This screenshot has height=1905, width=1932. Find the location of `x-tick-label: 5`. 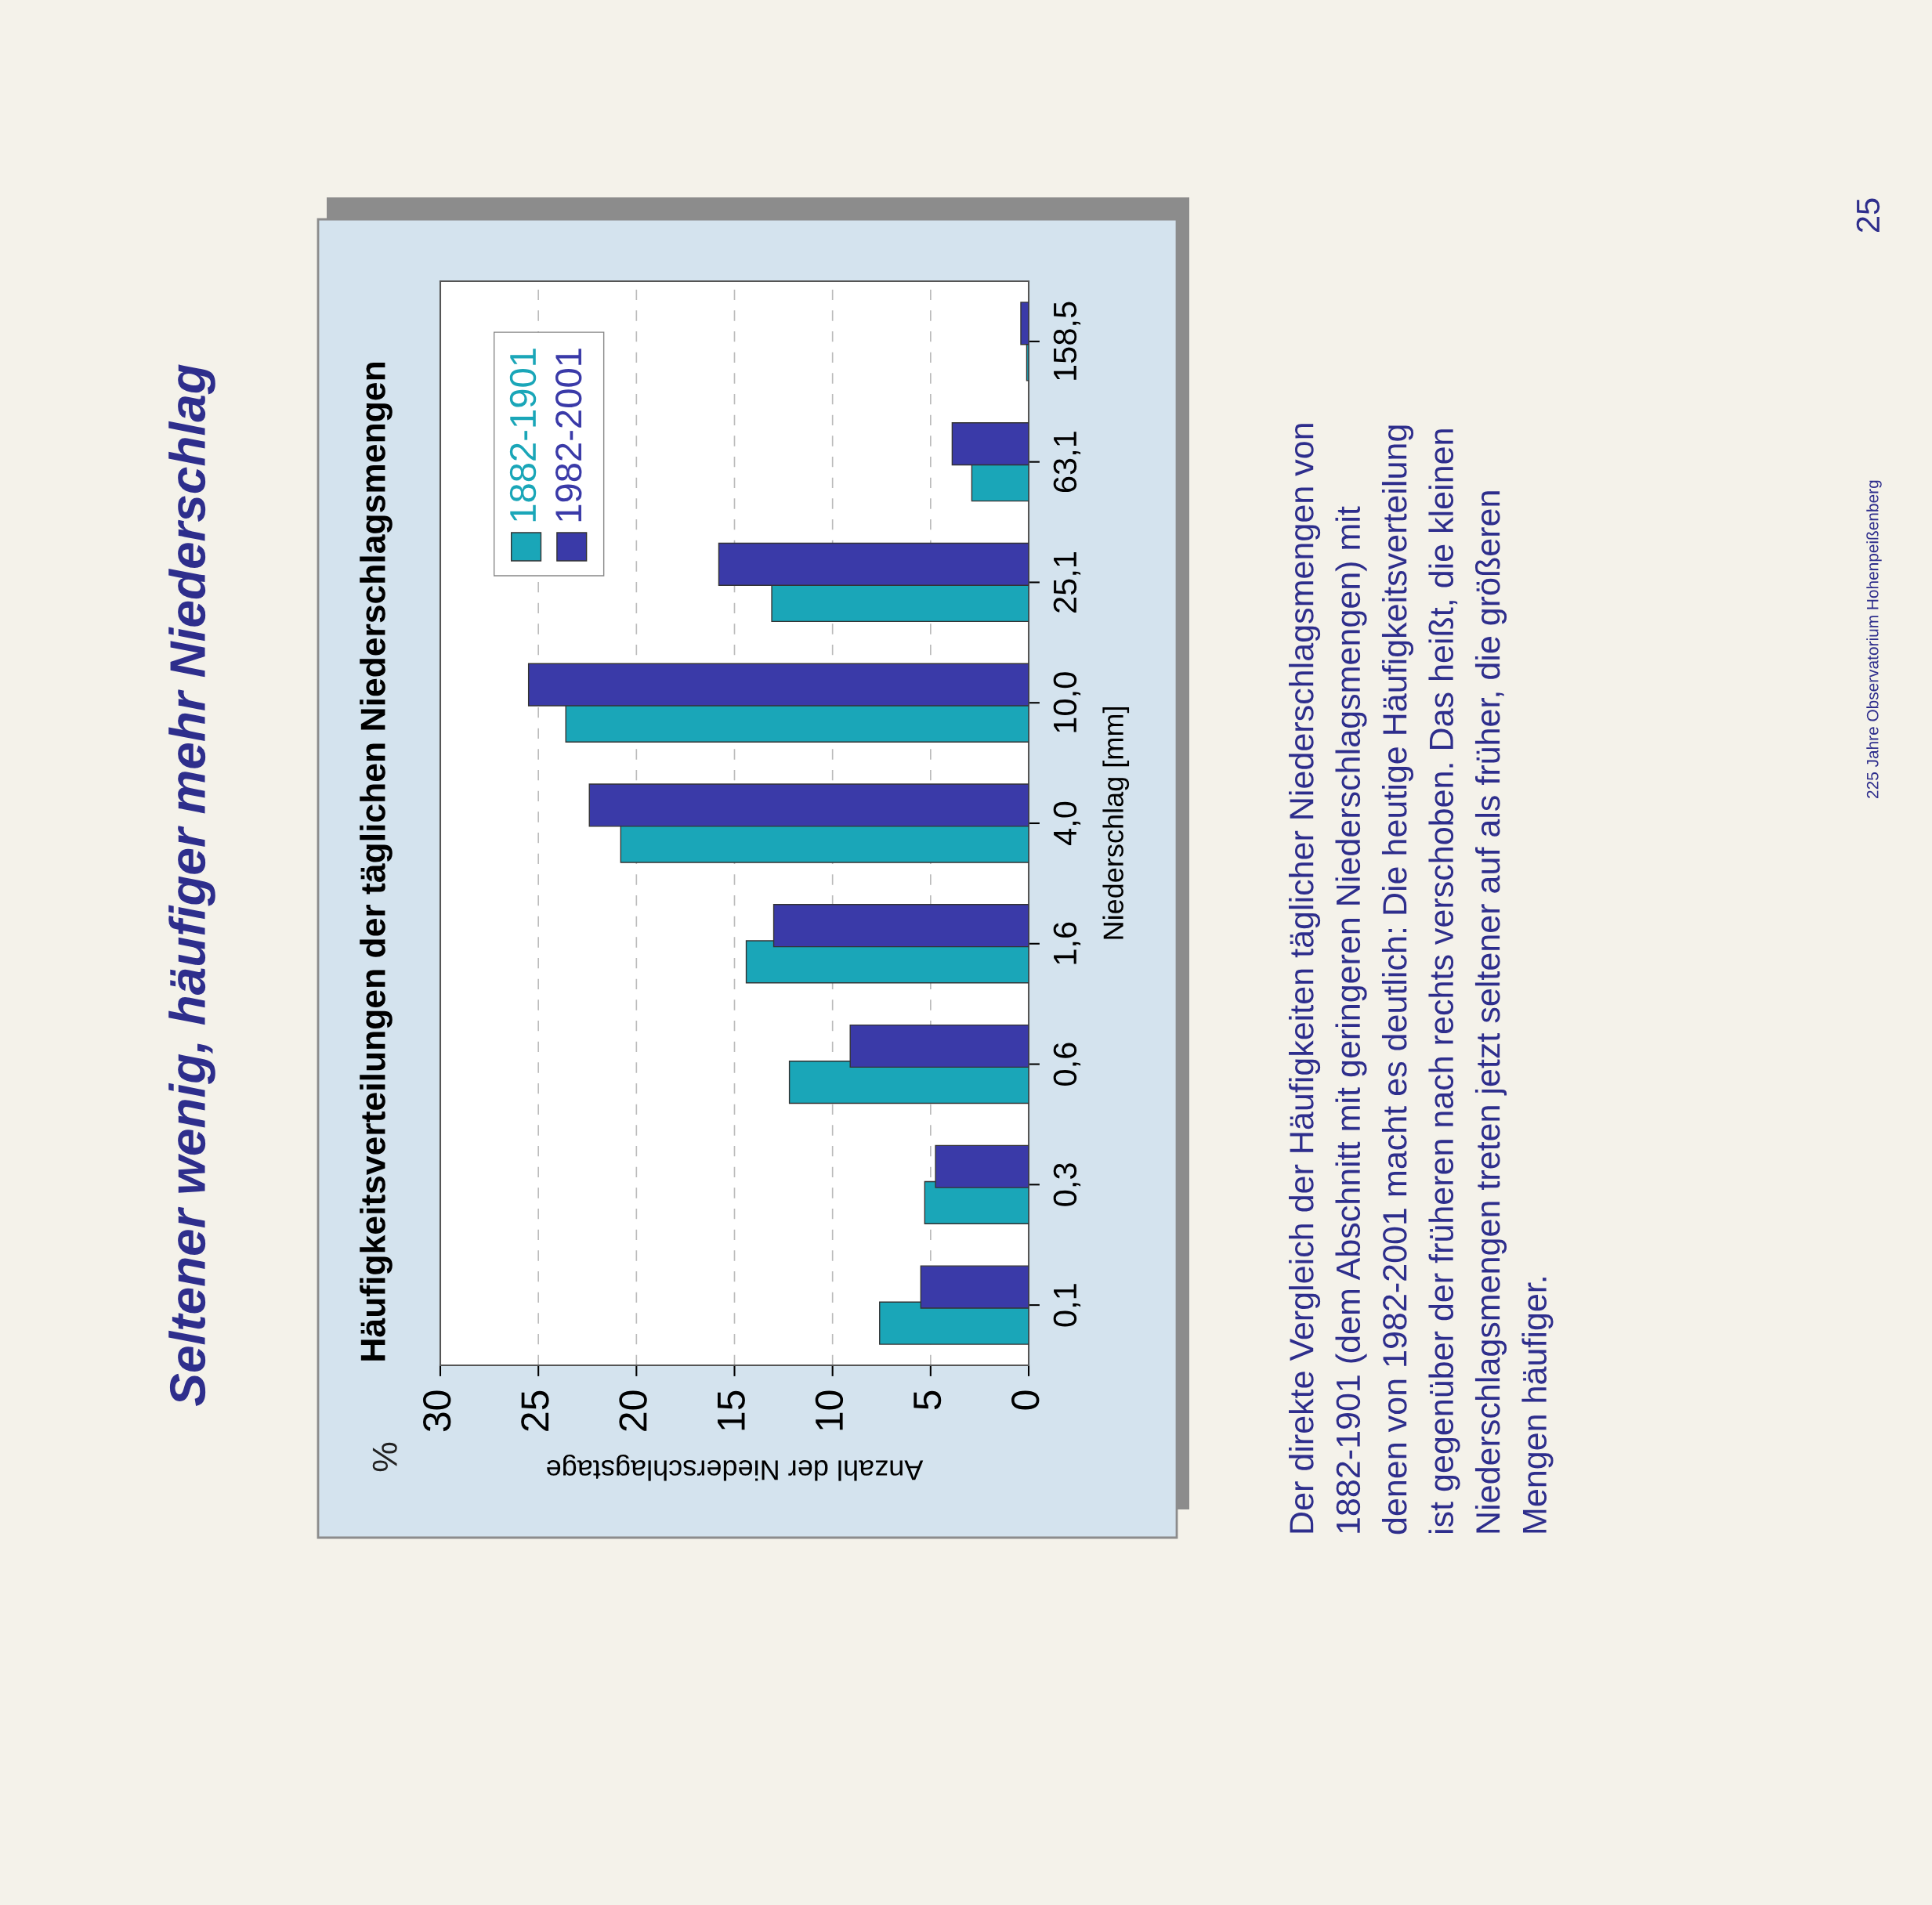

x-tick-label: 5 is located at coordinates (928, 1400).